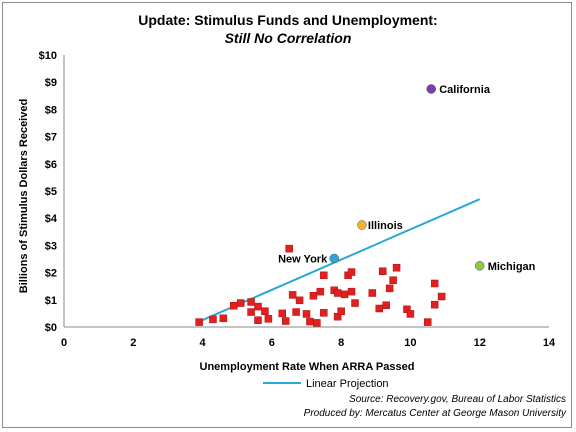 This screenshot has width=576, height=432. Describe the element at coordinates (51, 192) in the screenshot. I see `y-tick-label: $5` at that location.